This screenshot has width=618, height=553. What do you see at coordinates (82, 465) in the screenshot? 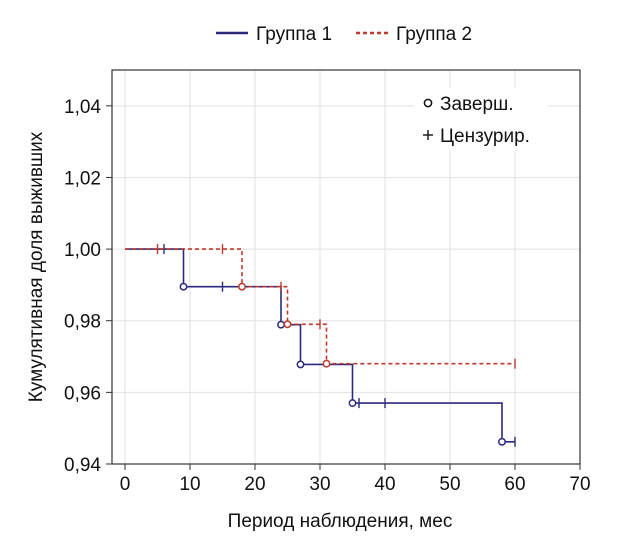
I see `y-tick-label: 0,94` at bounding box center [82, 465].